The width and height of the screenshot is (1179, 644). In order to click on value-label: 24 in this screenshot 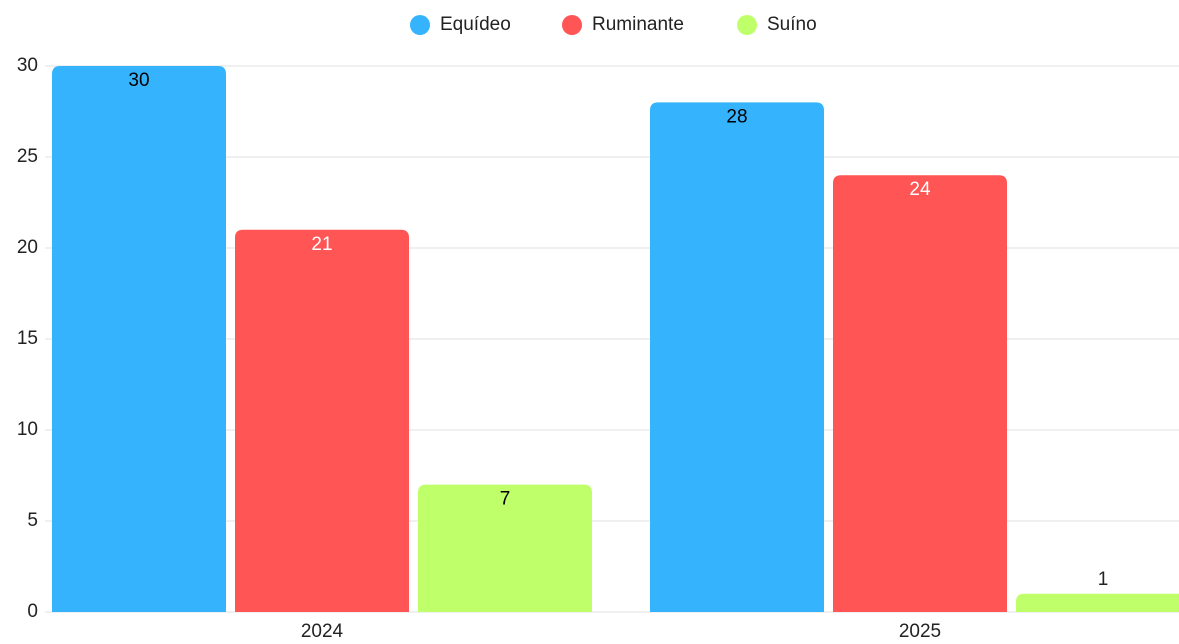, I will do `click(920, 189)`.